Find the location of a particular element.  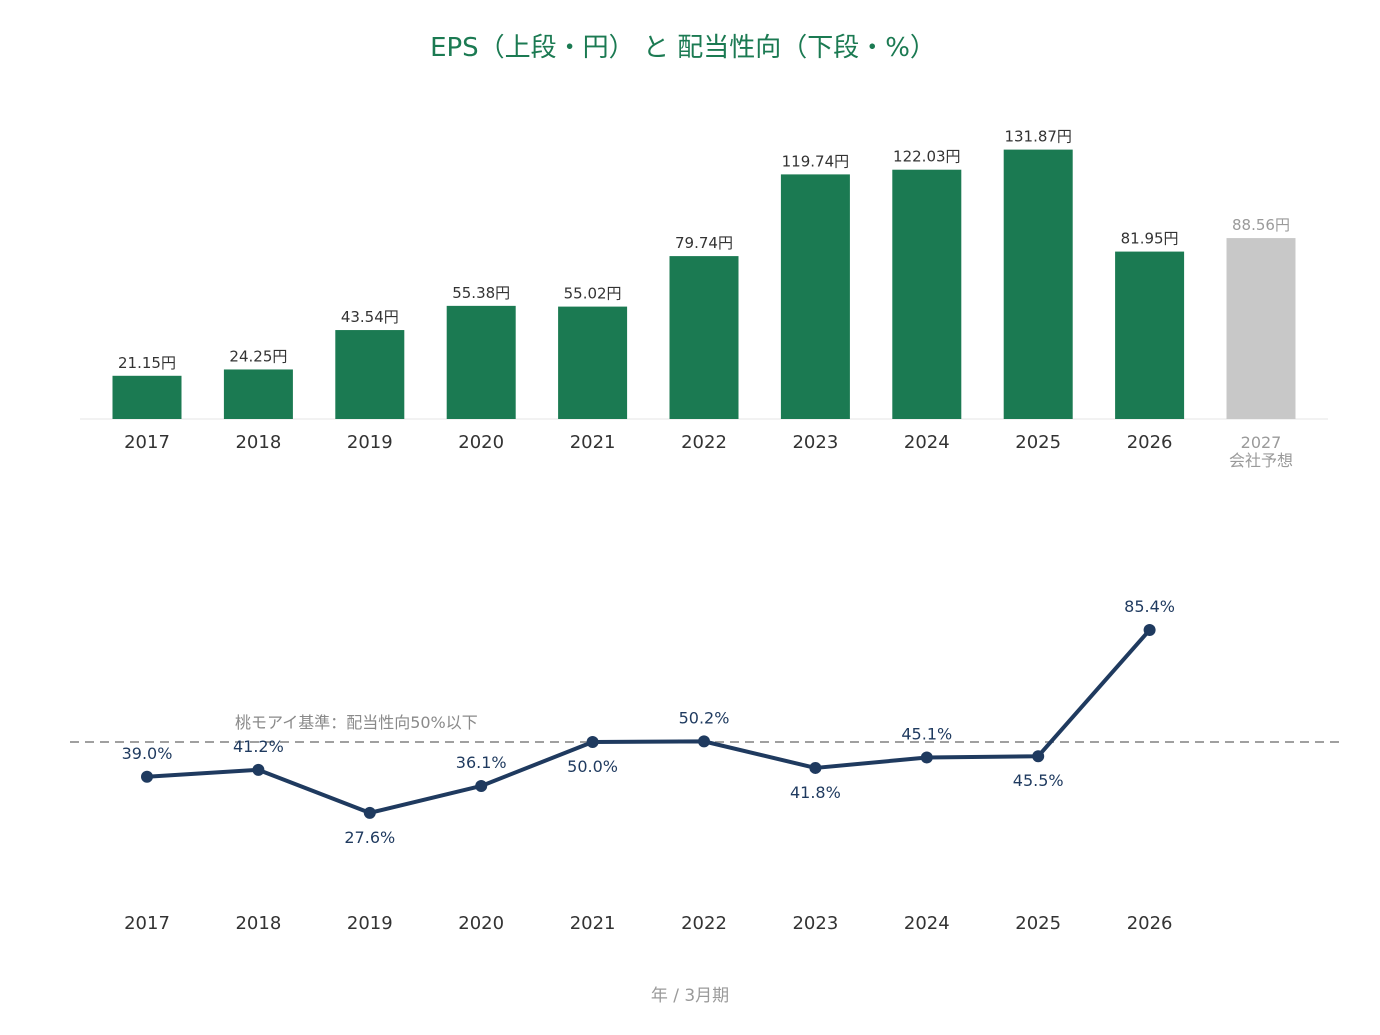

eps-bar-value-label: 131.87円 is located at coordinates (1038, 137).